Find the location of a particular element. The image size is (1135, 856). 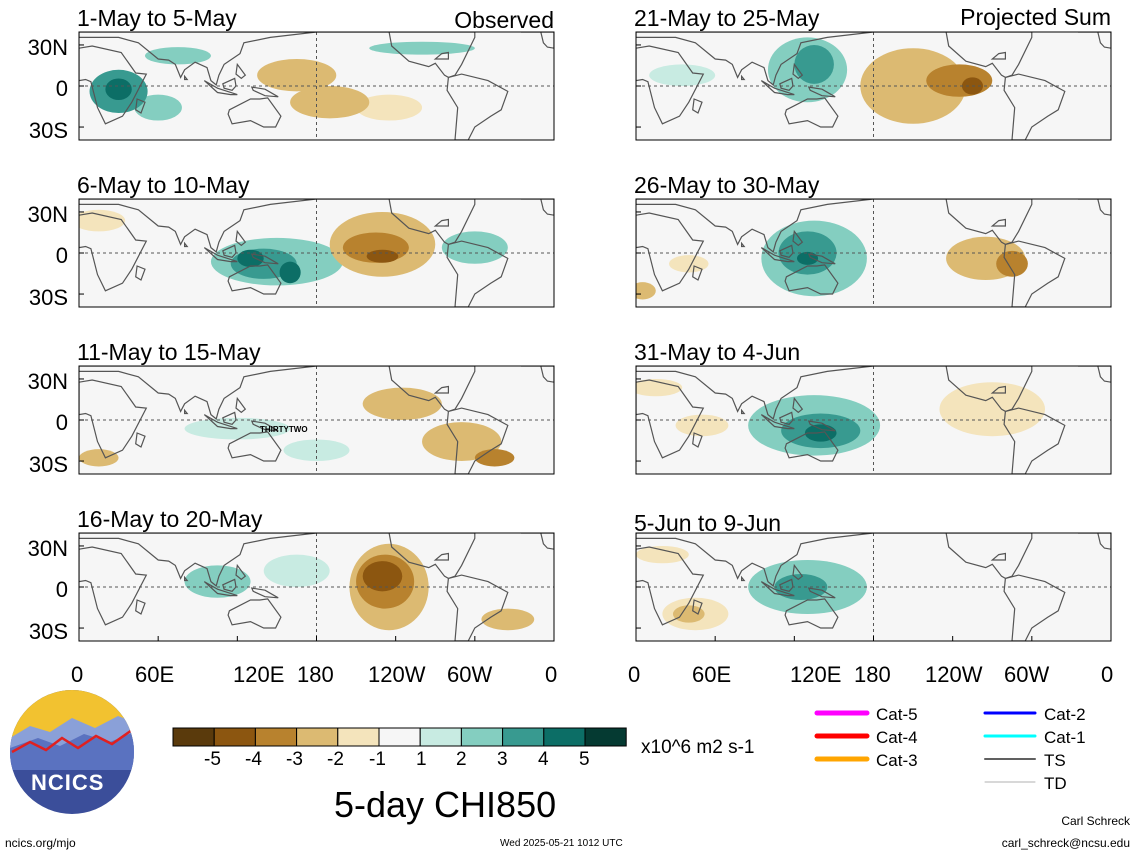

logo-text: NCICS is located at coordinates (68, 782).